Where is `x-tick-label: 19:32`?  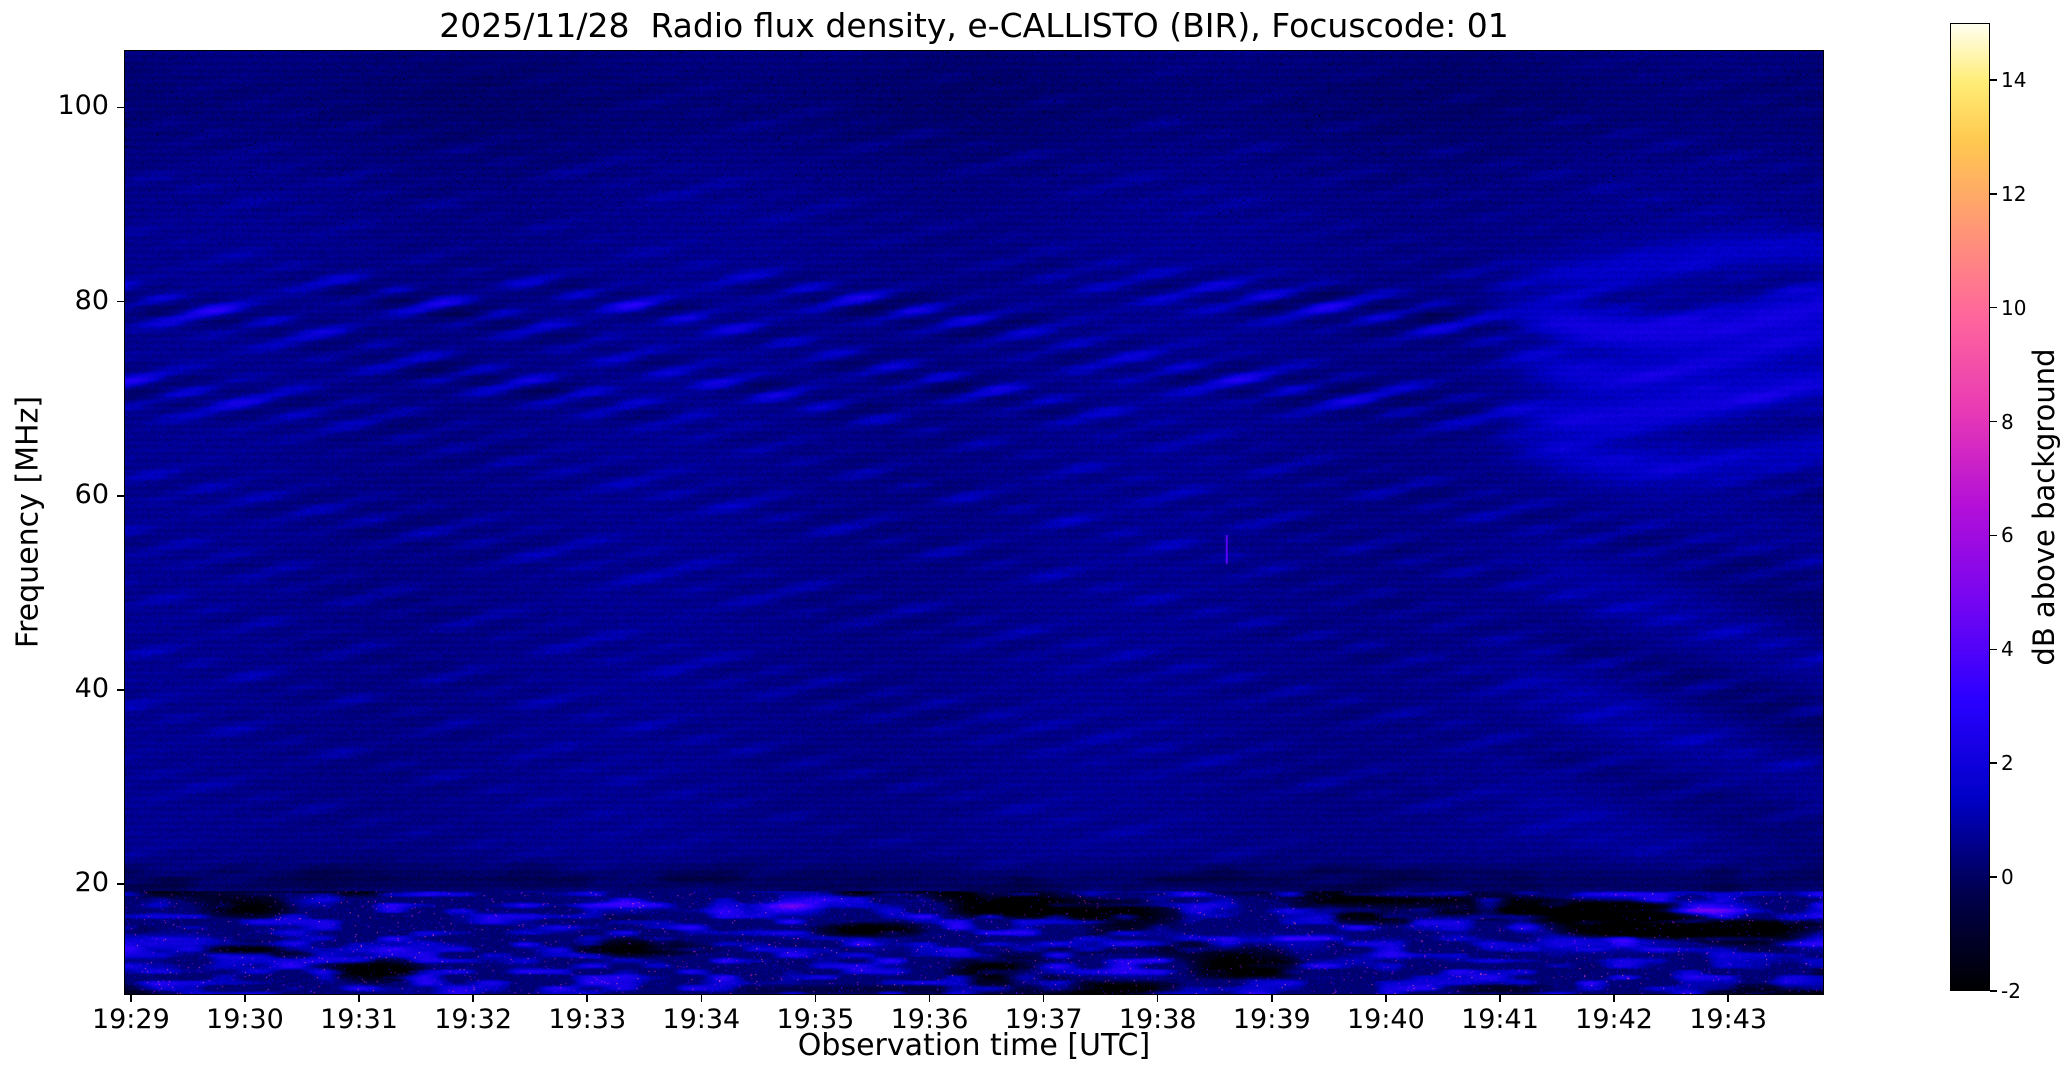
x-tick-label: 19:32 is located at coordinates (473, 1019).